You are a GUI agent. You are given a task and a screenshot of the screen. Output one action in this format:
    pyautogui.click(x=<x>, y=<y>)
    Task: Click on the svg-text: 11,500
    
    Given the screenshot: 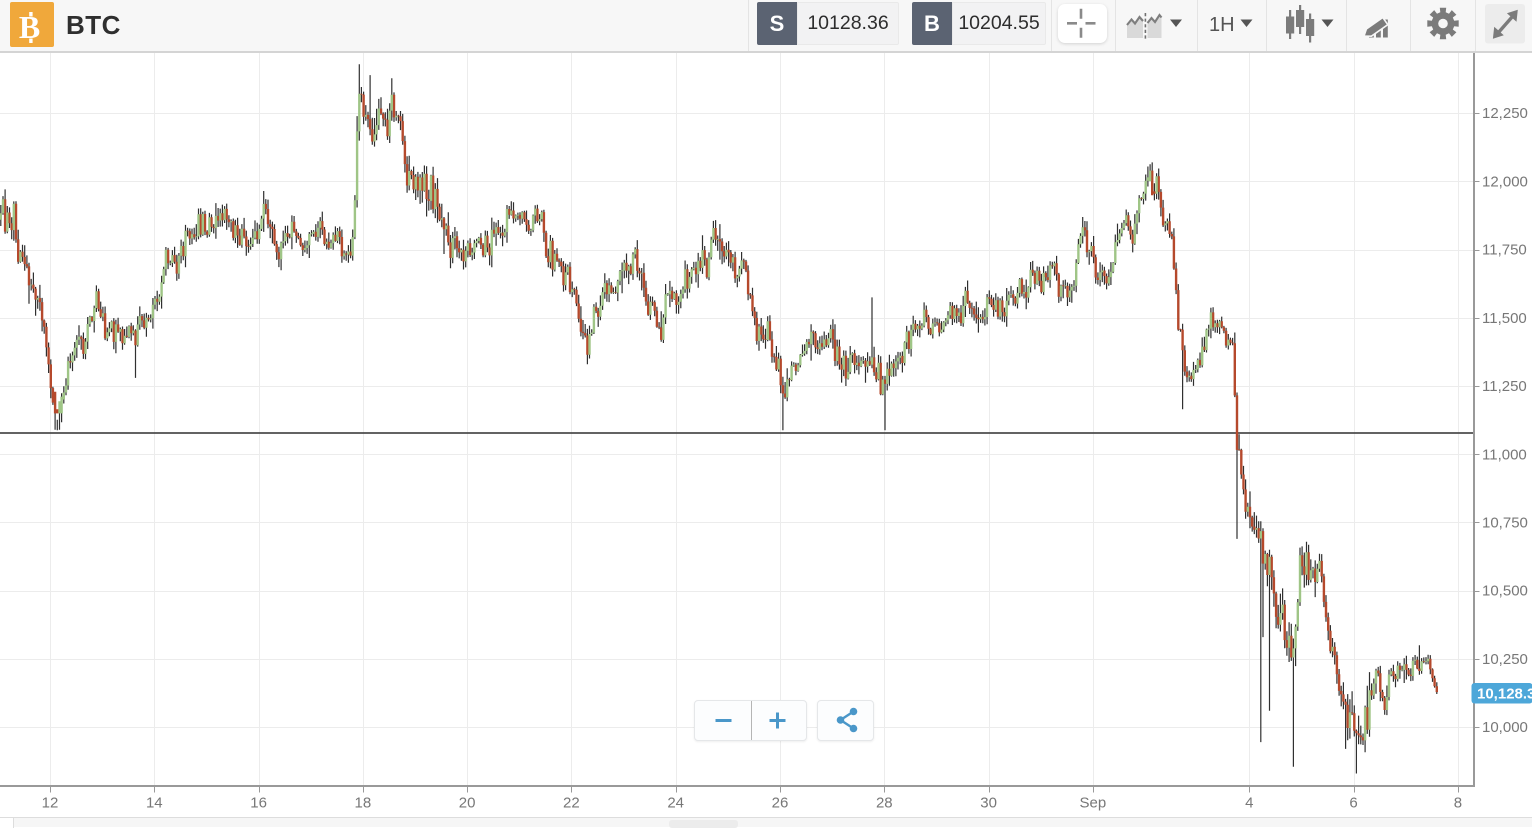 What is the action you would take?
    pyautogui.click(x=1504, y=318)
    